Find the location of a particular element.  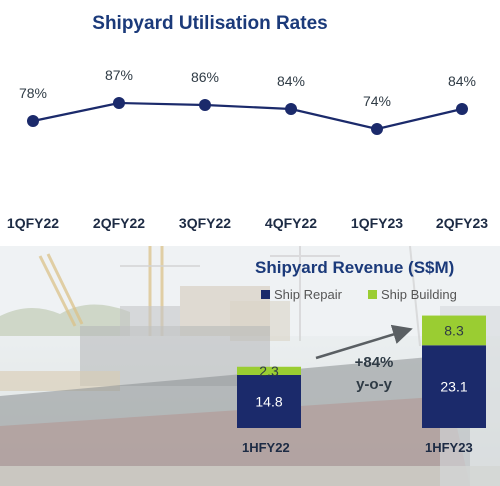

legend-ship-building-label: Ship Building is located at coordinates (419, 294).